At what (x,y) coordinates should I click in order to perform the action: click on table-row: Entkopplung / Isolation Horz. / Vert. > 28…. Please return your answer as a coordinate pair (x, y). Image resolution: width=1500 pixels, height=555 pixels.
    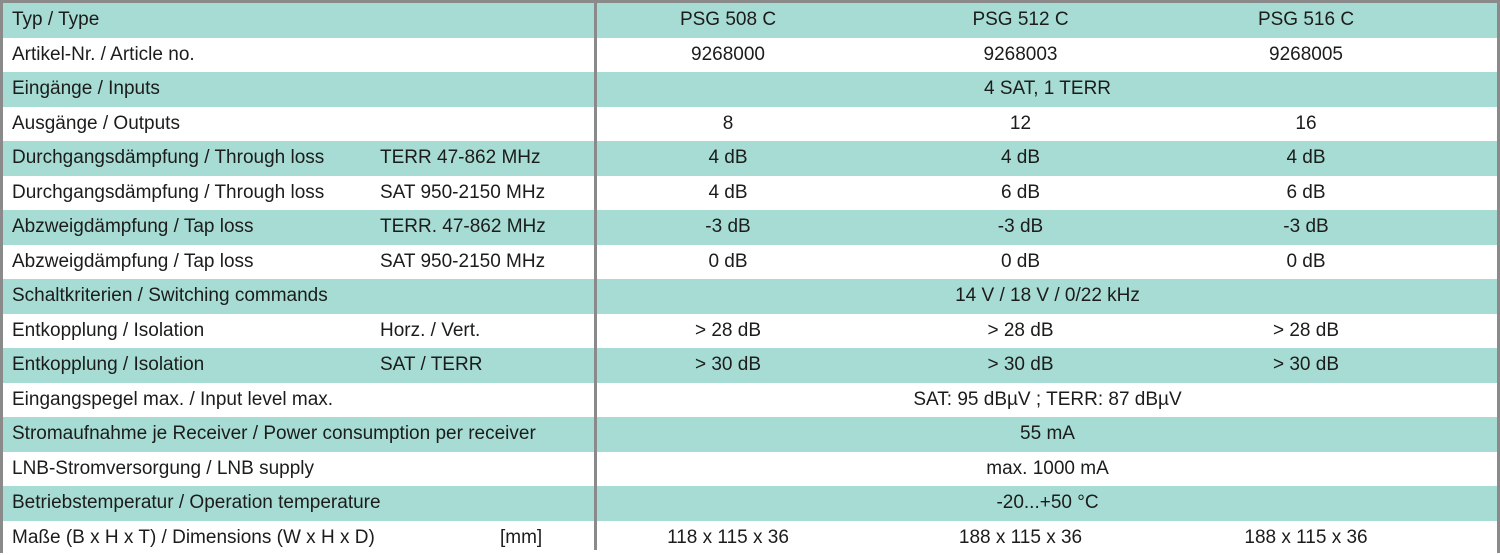
    Looking at the image, I should click on (750, 331).